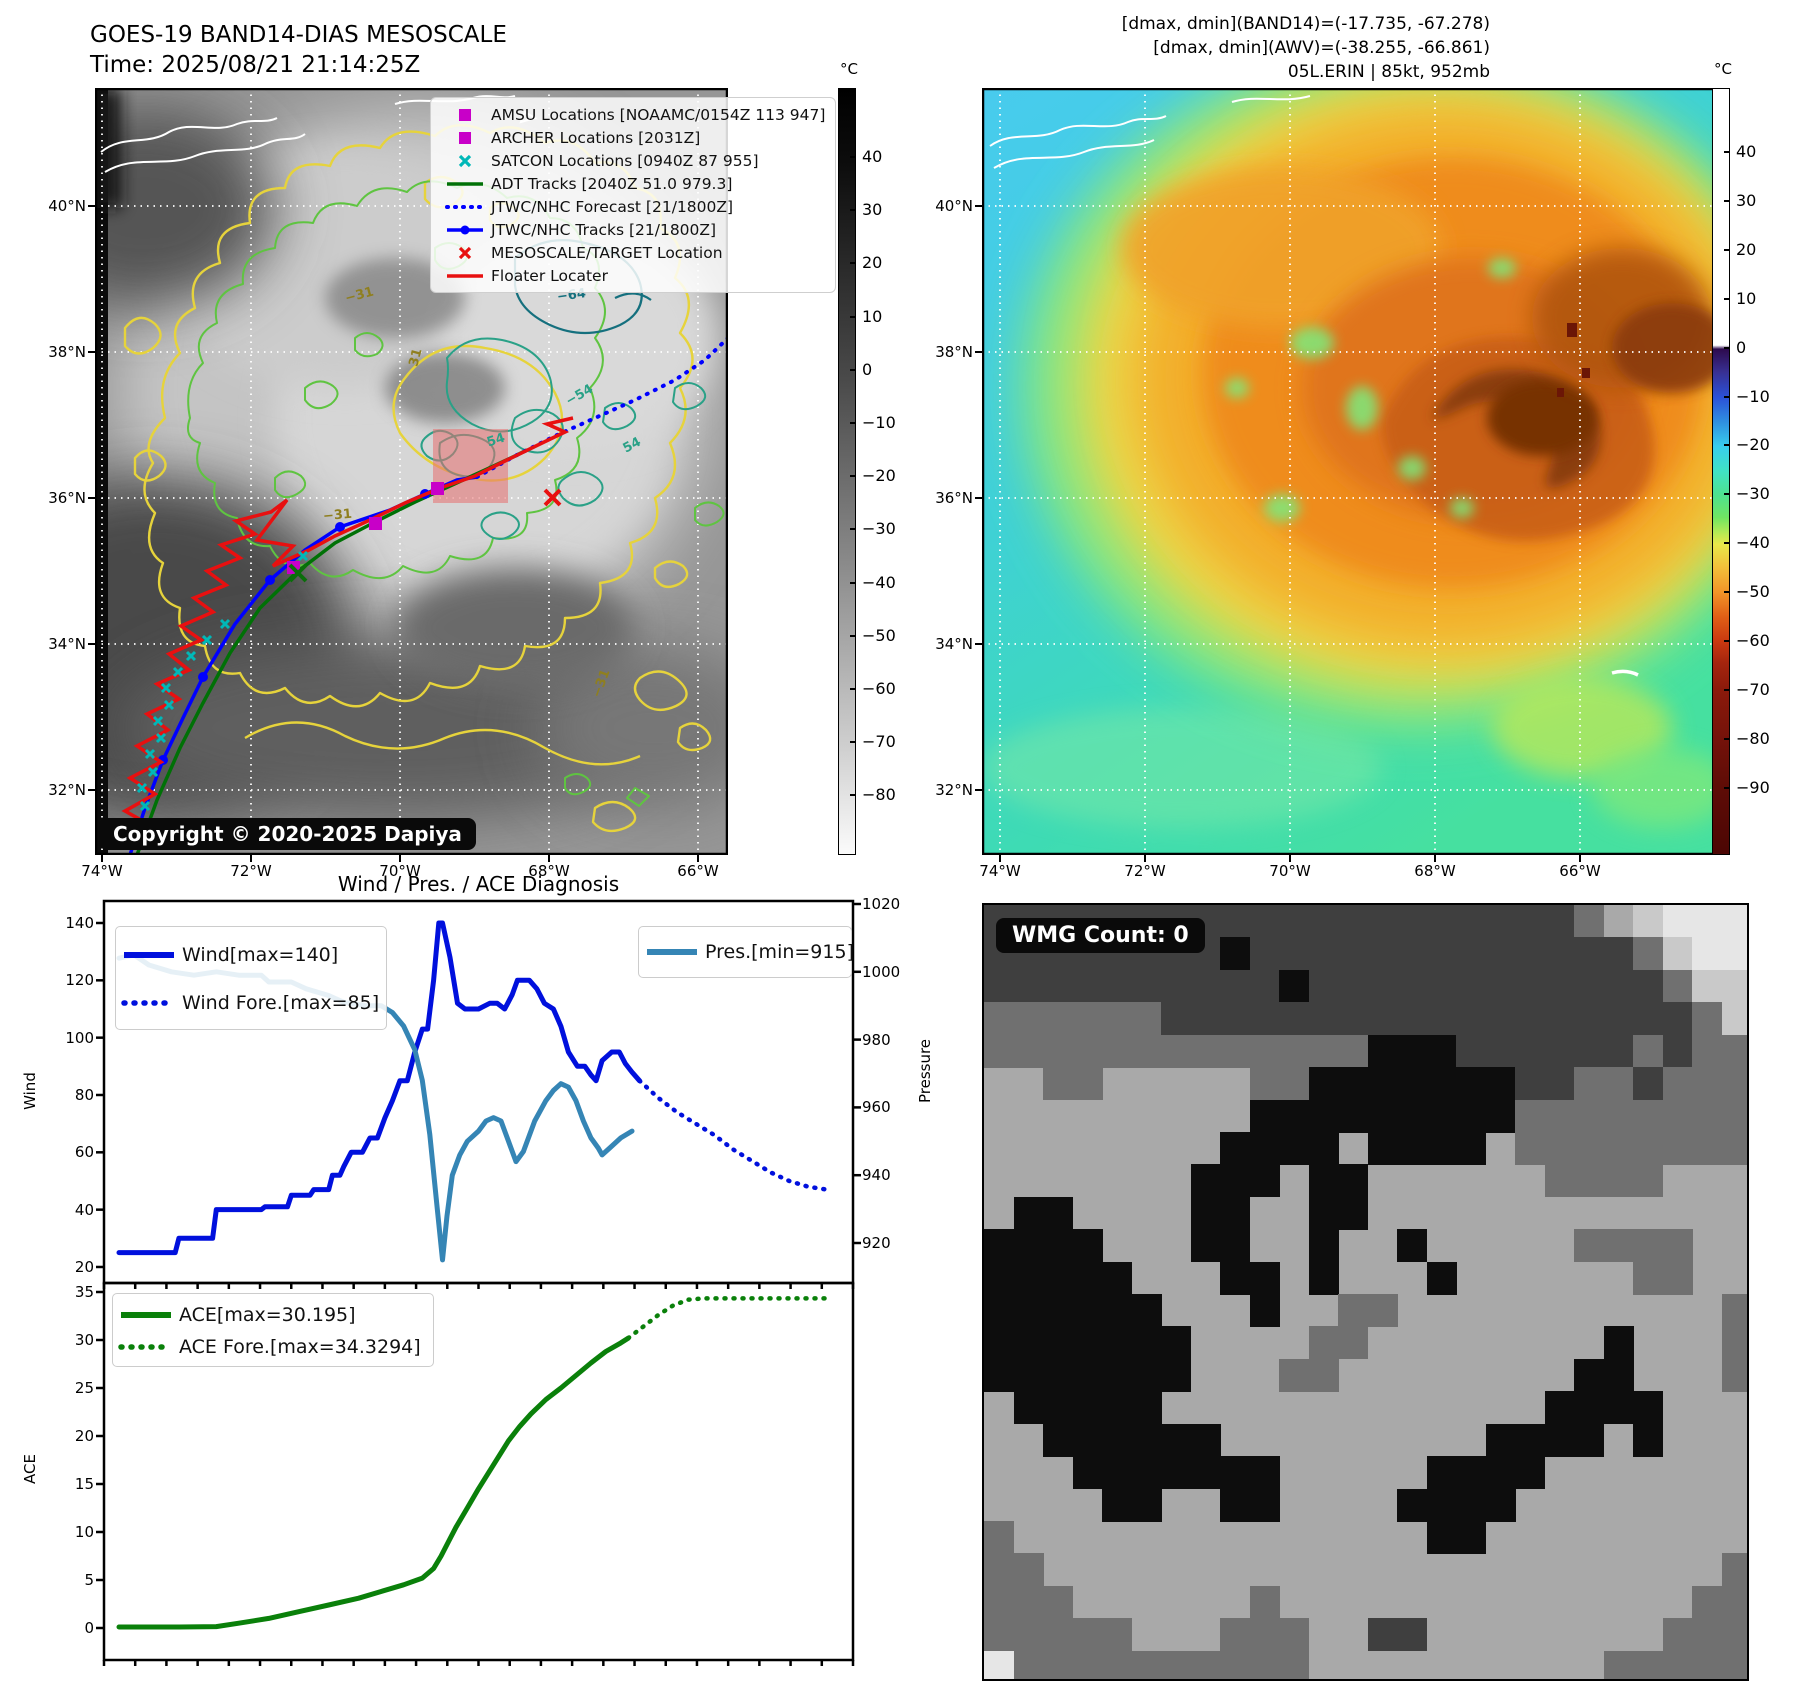 The width and height of the screenshot is (1797, 1690). What do you see at coordinates (1753, 738) in the screenshot?
I see `awv-cbar-tick: −80` at bounding box center [1753, 738].